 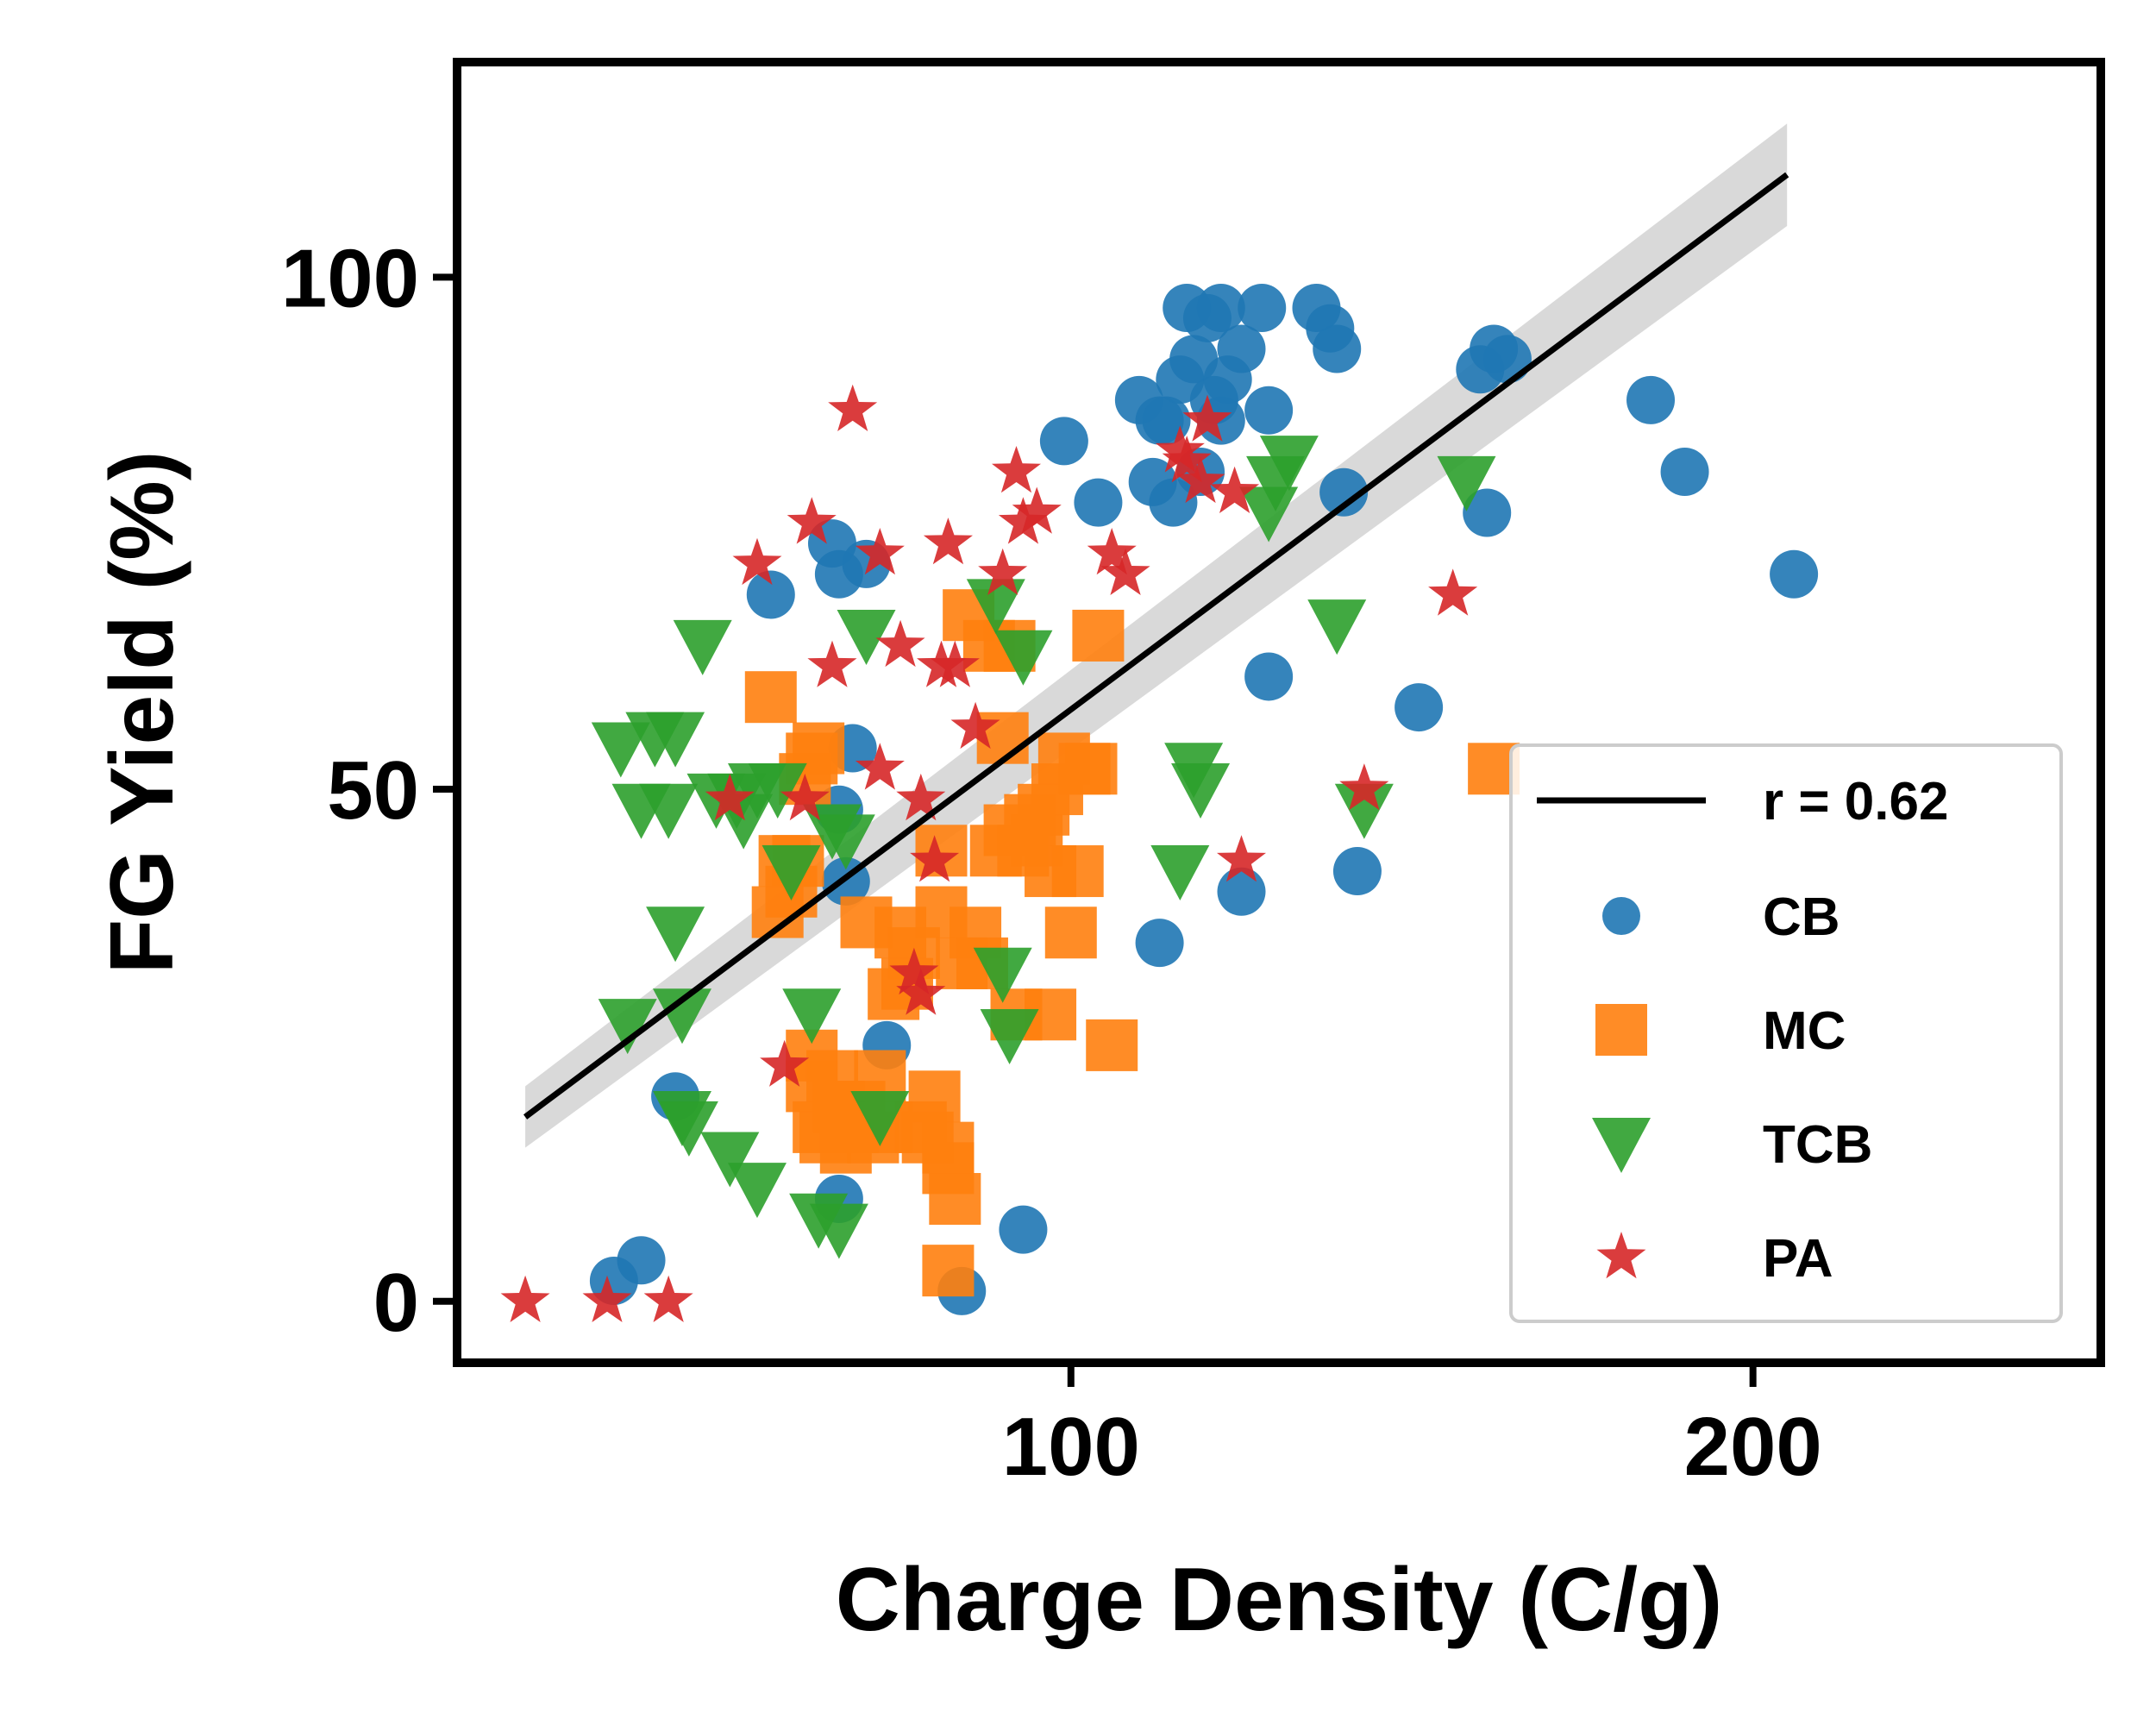 What do you see at coordinates (1071, 1447) in the screenshot?
I see `x-tick-label: 100` at bounding box center [1071, 1447].